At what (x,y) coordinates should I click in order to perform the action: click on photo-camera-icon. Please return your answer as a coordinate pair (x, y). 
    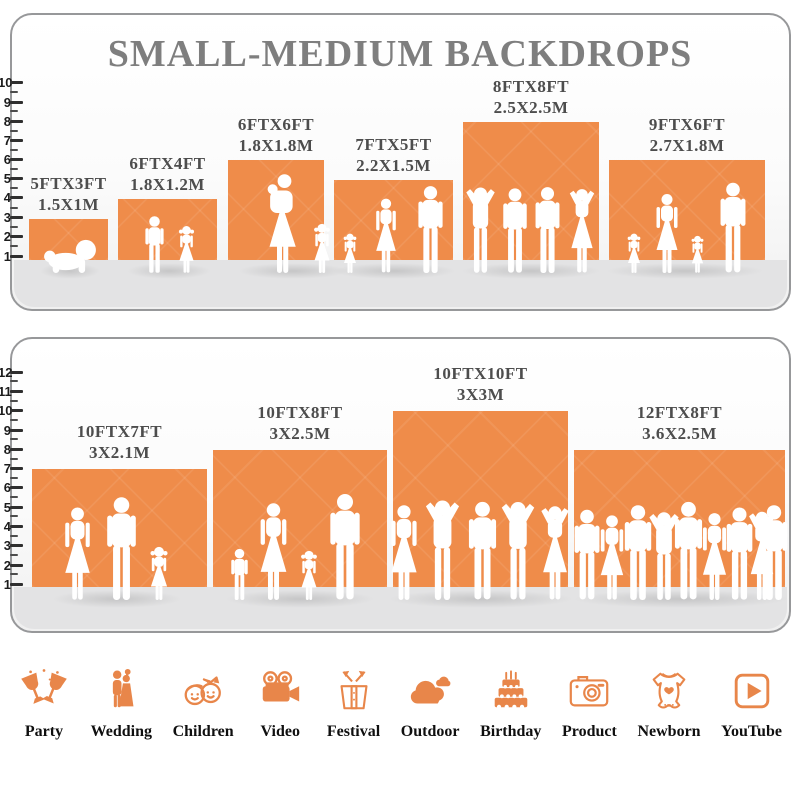
    Looking at the image, I should click on (589, 691).